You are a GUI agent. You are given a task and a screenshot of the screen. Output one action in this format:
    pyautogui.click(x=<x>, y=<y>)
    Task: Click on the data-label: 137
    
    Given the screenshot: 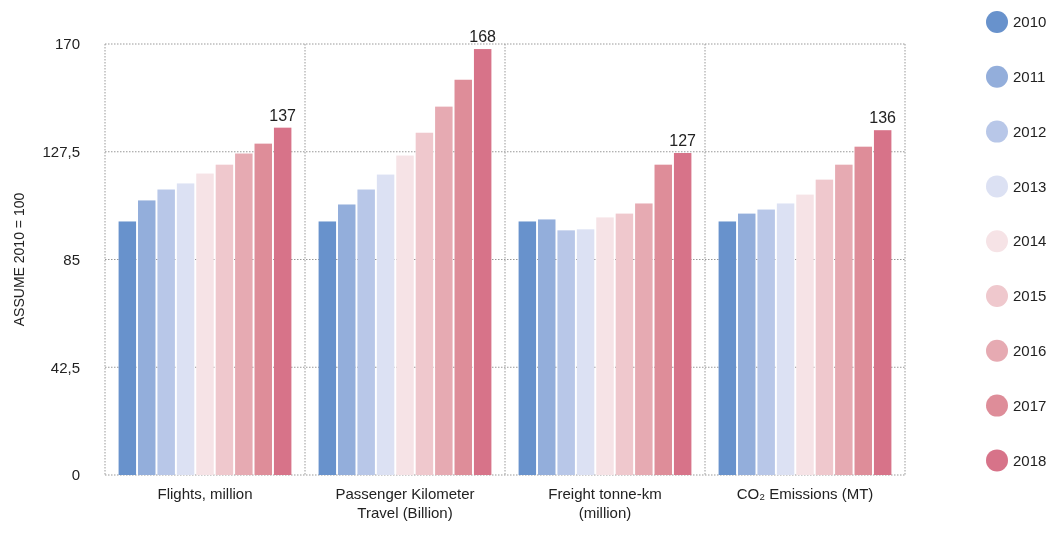 What is the action you would take?
    pyautogui.click(x=283, y=115)
    